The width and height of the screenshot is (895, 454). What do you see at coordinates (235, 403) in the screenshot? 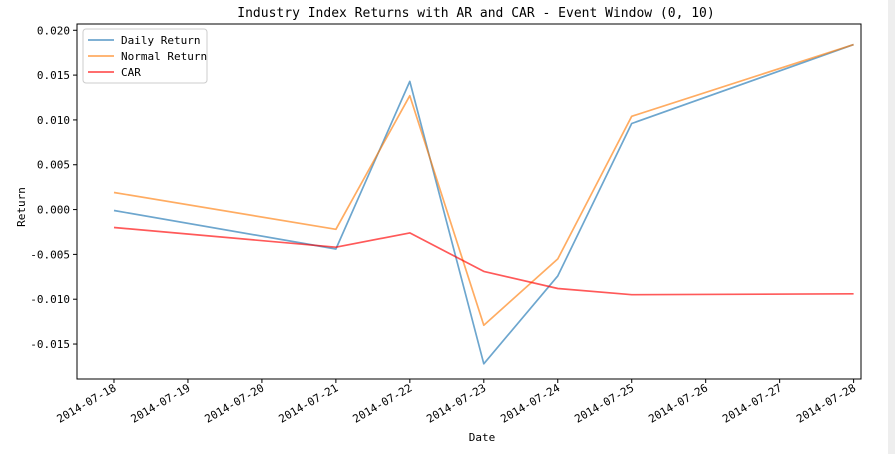
I see `x-tick-label: 2014-07-20` at bounding box center [235, 403].